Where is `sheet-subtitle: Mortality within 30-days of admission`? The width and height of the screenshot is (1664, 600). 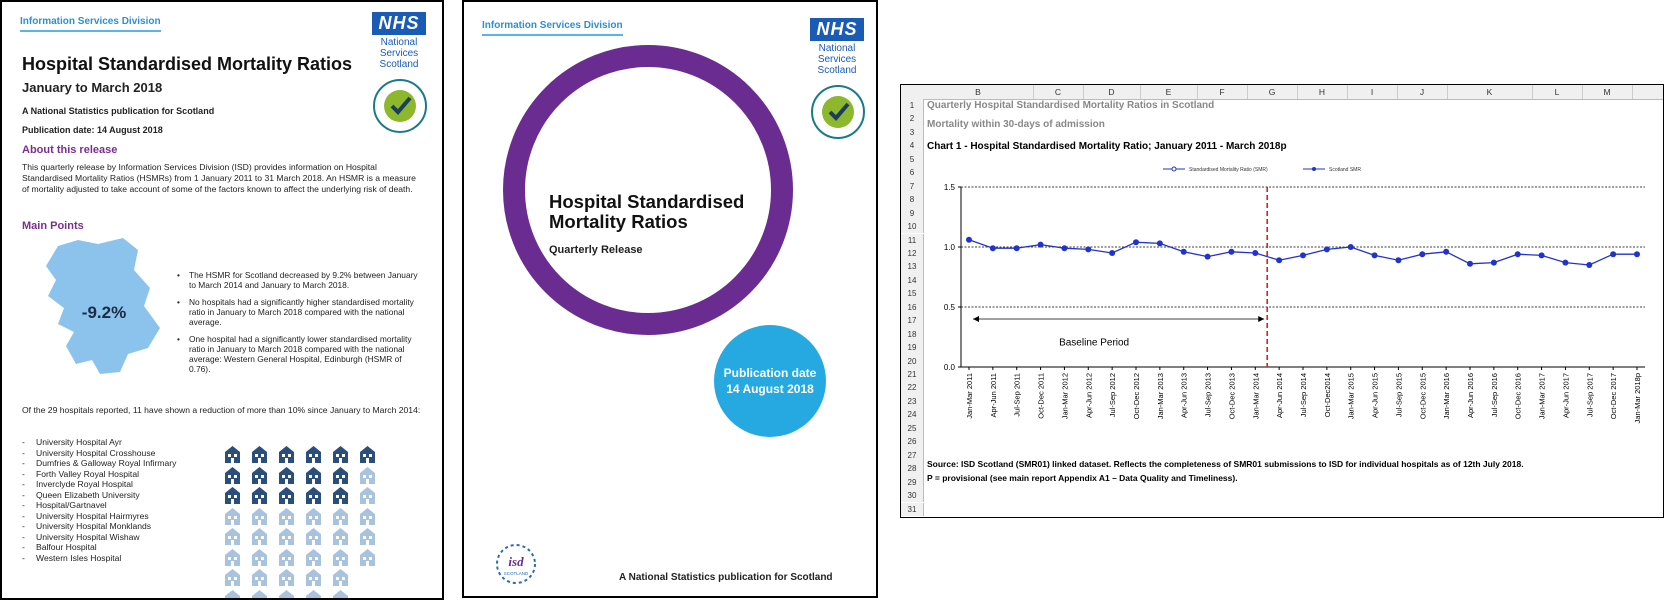
sheet-subtitle: Mortality within 30-days of admission is located at coordinates (1016, 124).